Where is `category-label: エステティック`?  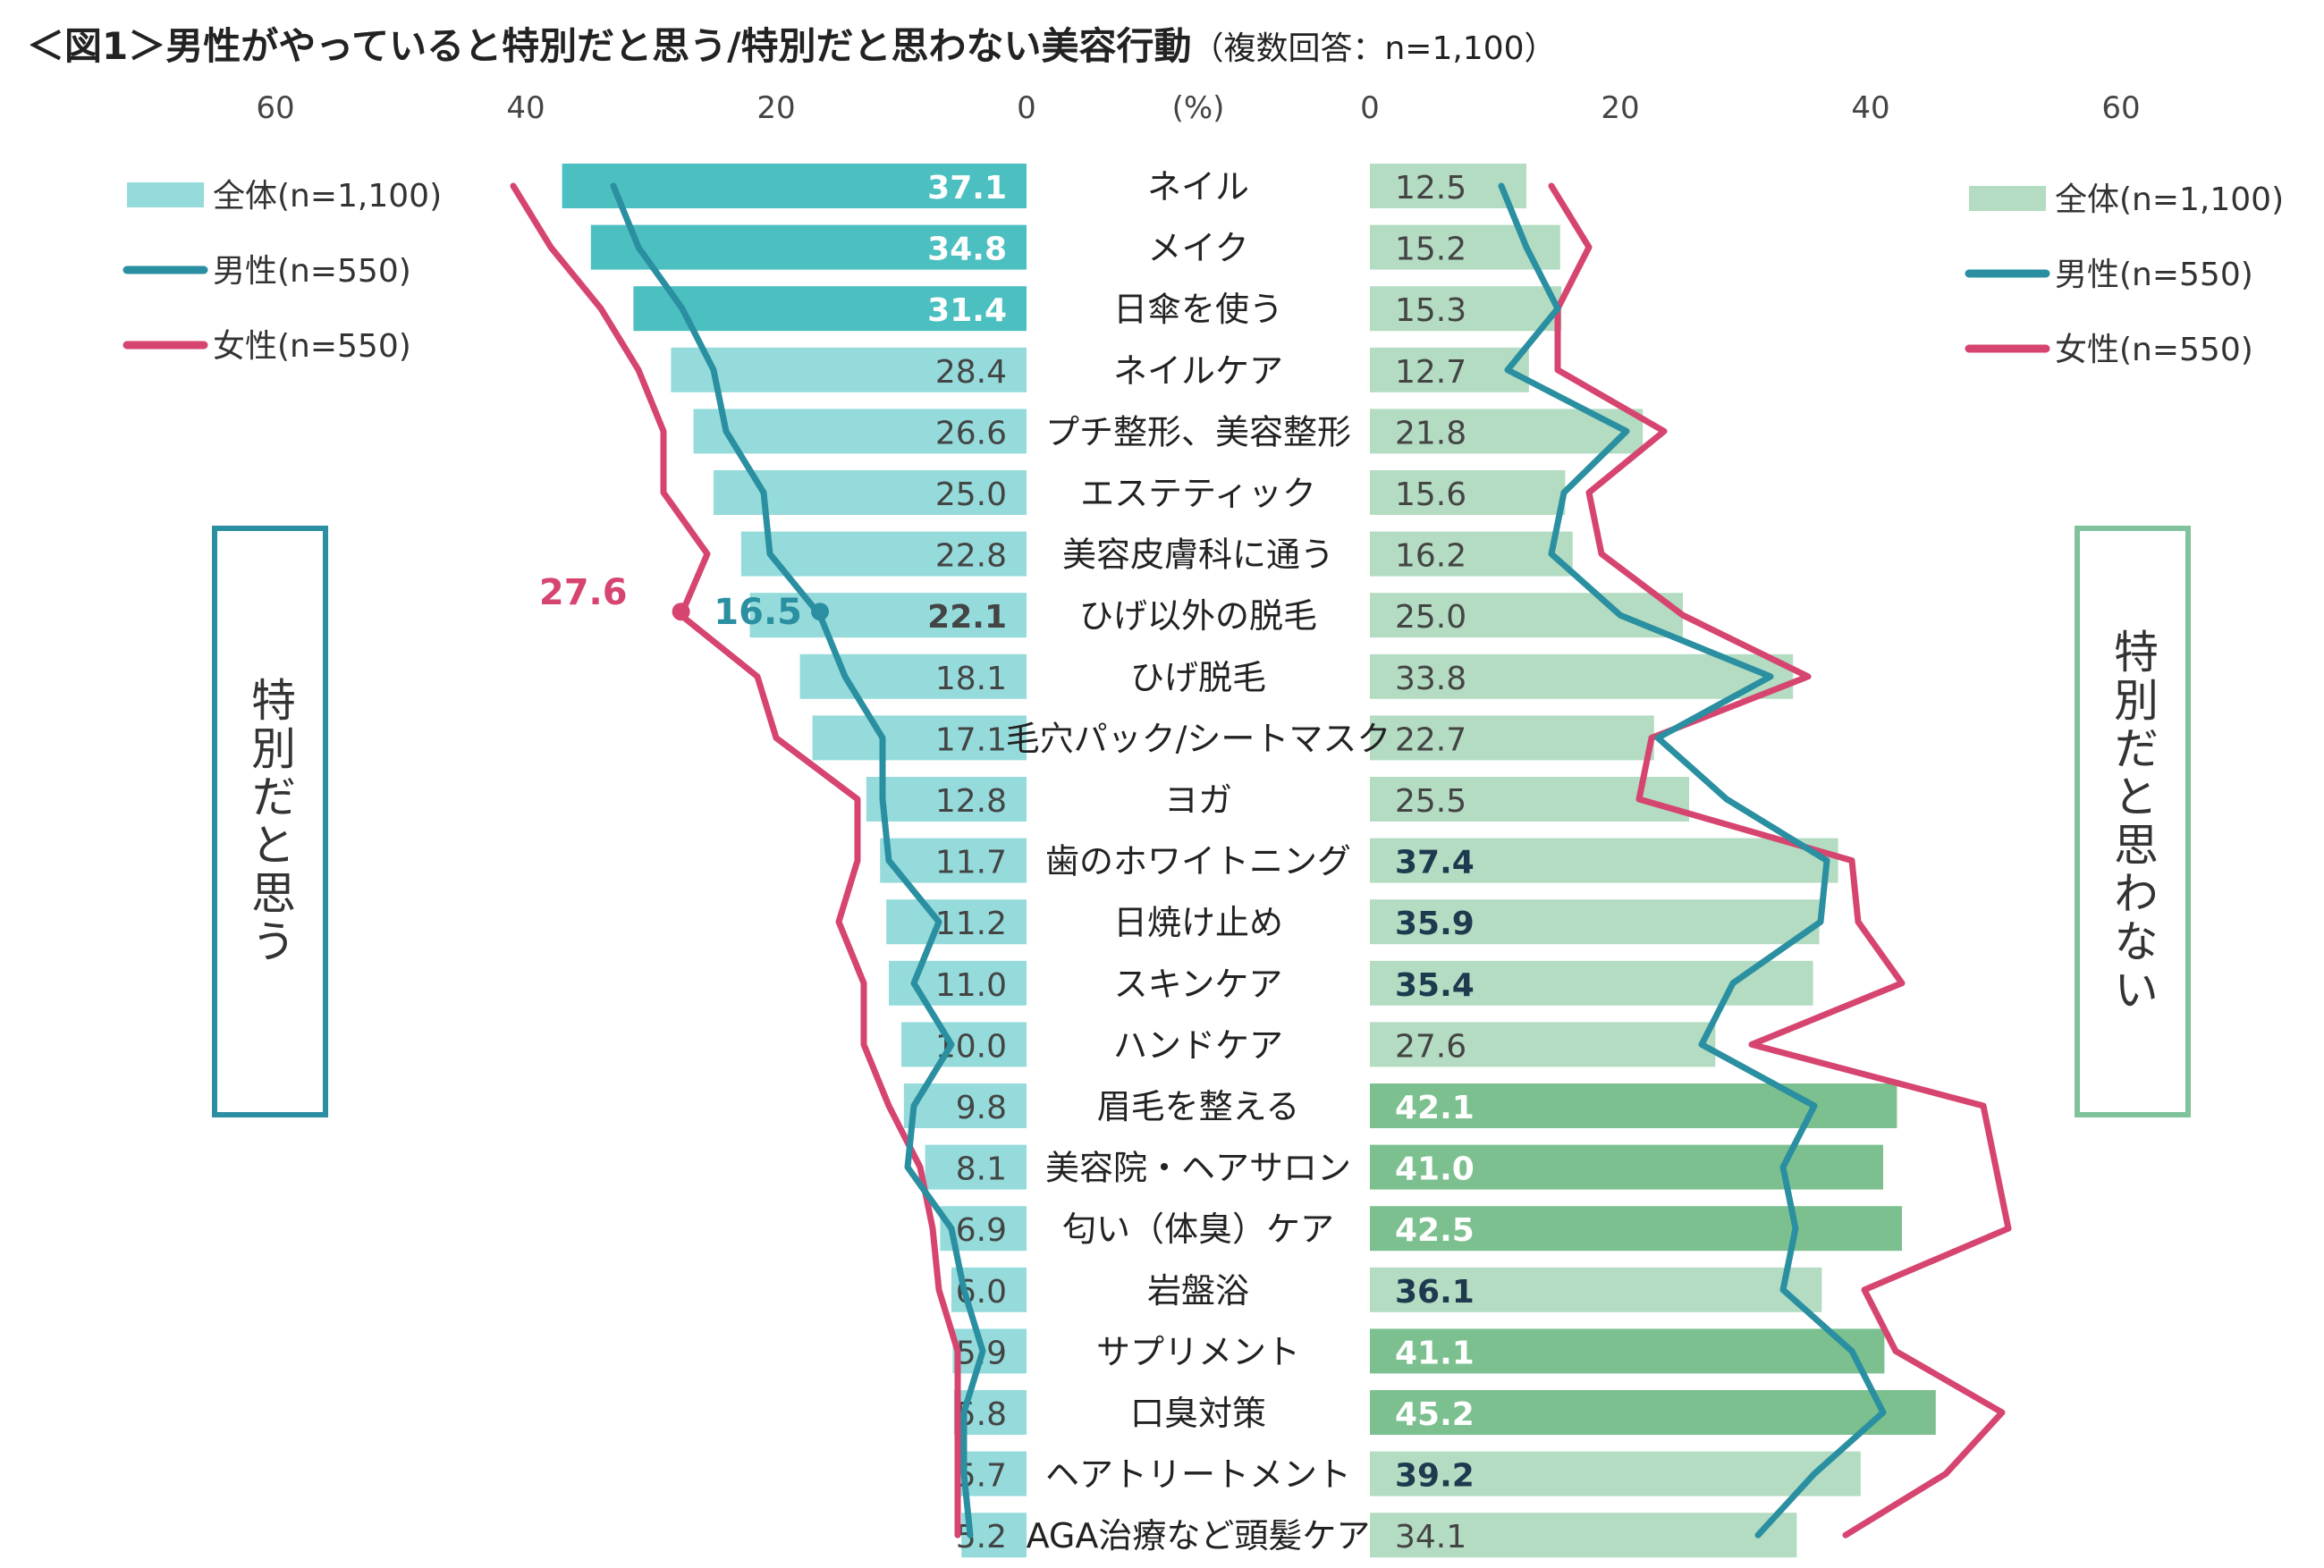 category-label: エステティック is located at coordinates (1198, 493).